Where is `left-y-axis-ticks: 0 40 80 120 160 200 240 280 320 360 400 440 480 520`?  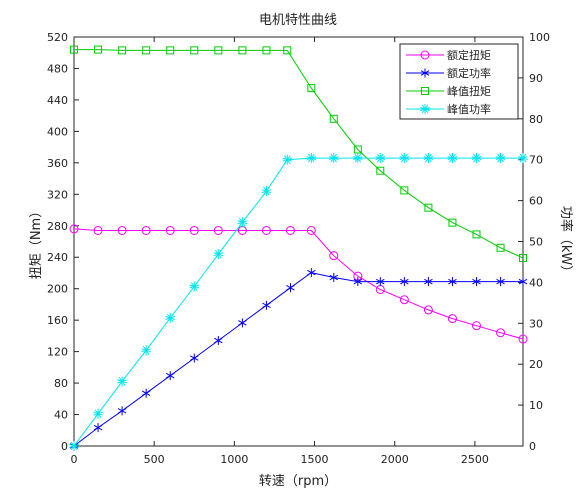
left-y-axis-ticks: 0 40 80 120 160 200 240 280 320 360 400 440 480 520 is located at coordinates (63, 242).